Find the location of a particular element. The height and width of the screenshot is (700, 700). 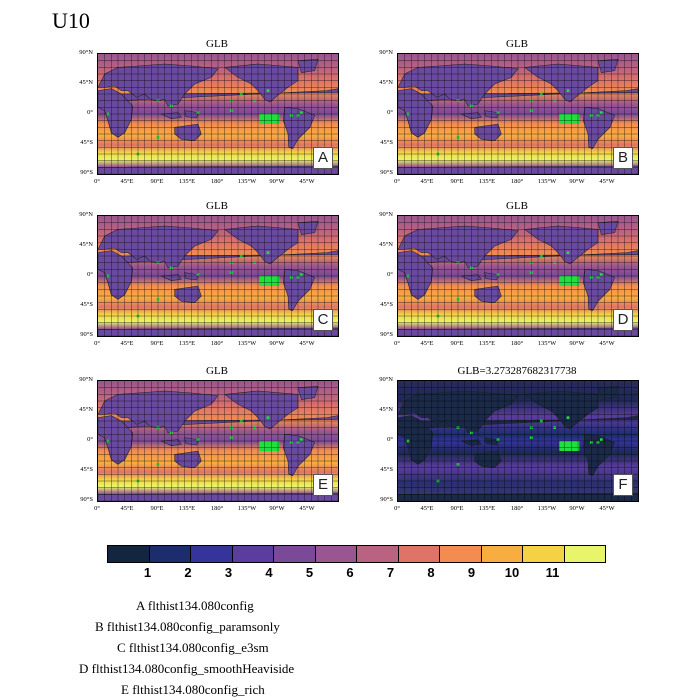

legend-entry: C flthist134.080config_e3sm is located at coordinates (193, 648).